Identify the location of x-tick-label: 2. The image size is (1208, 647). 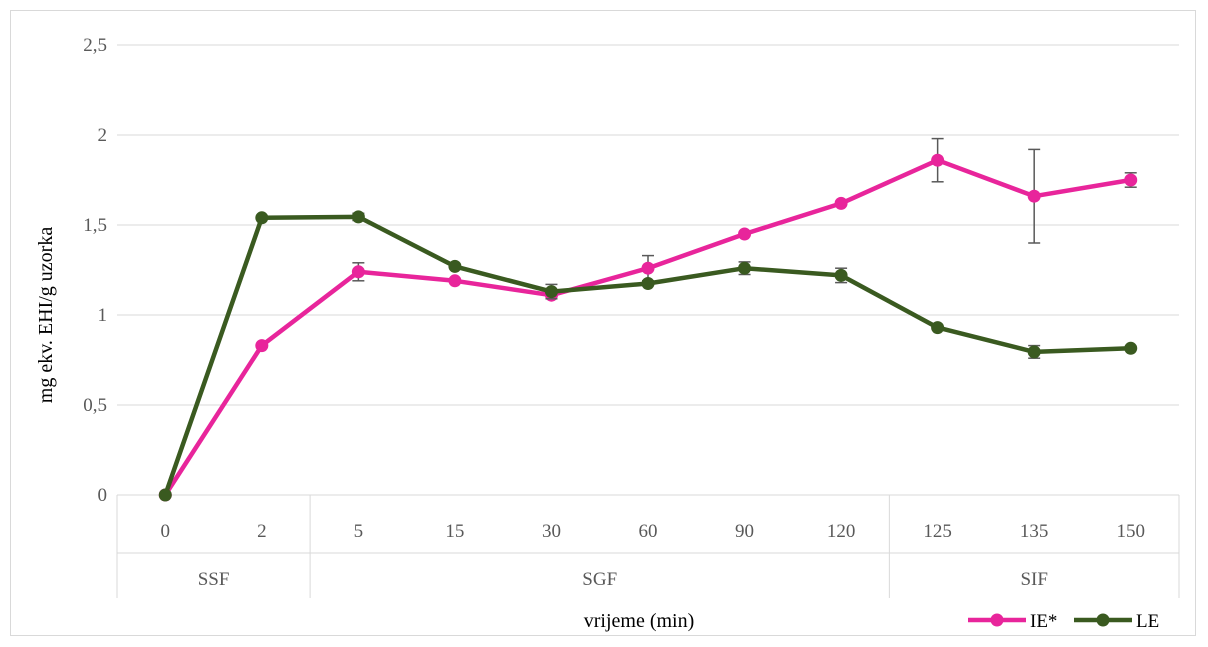
(262, 531).